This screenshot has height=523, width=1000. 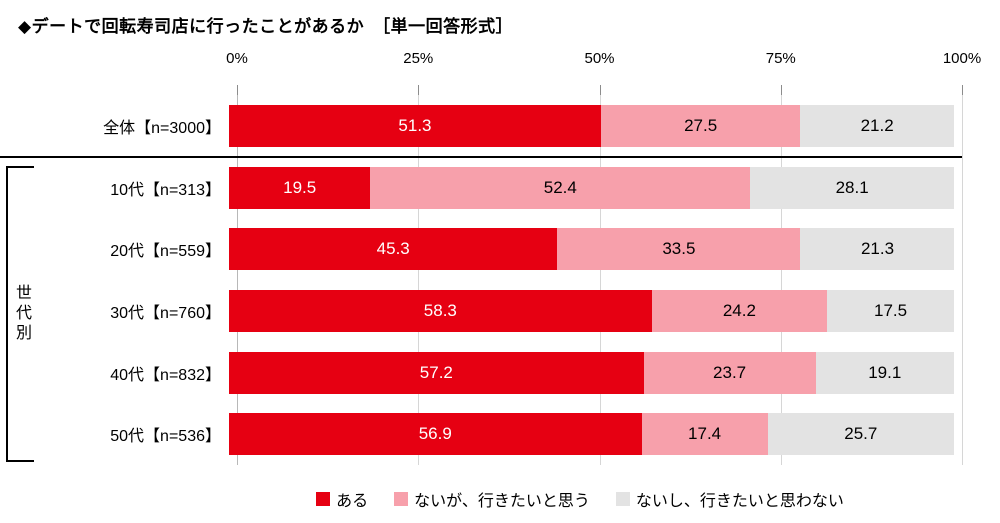 What do you see at coordinates (739, 310) in the screenshot?
I see `bar-segment-naiga-ikitai: 24.2` at bounding box center [739, 310].